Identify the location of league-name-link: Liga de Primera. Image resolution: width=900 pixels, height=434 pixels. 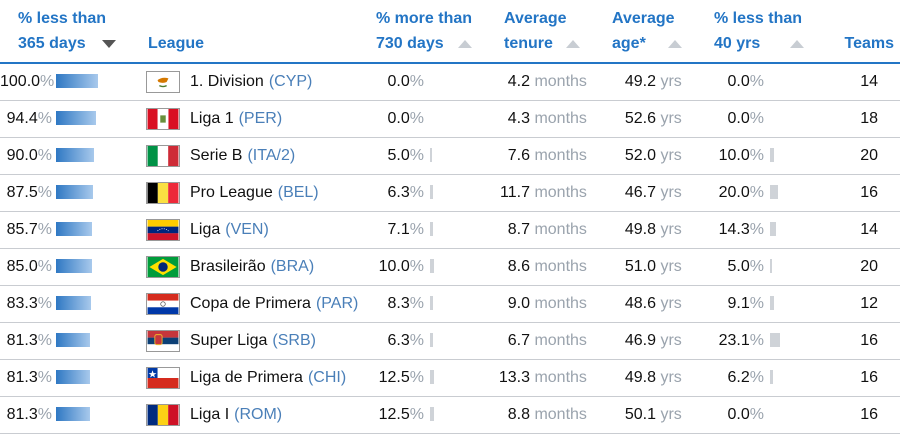
(246, 377).